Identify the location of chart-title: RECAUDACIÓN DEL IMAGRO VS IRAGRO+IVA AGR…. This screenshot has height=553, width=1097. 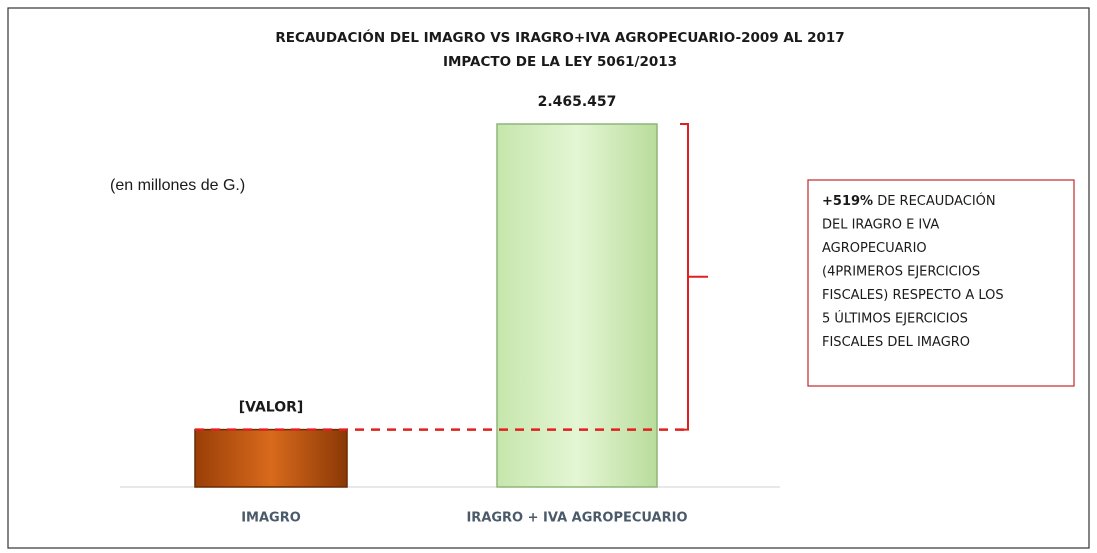
(559, 37).